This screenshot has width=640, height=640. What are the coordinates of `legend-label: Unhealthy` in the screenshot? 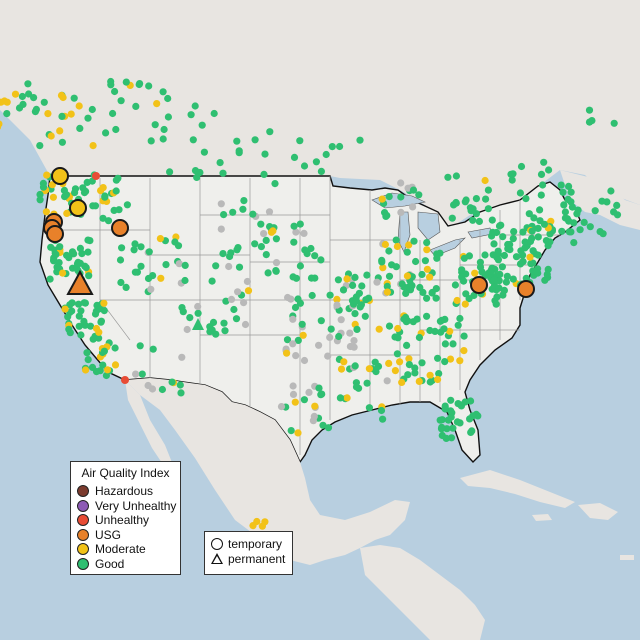 It's located at (122, 520).